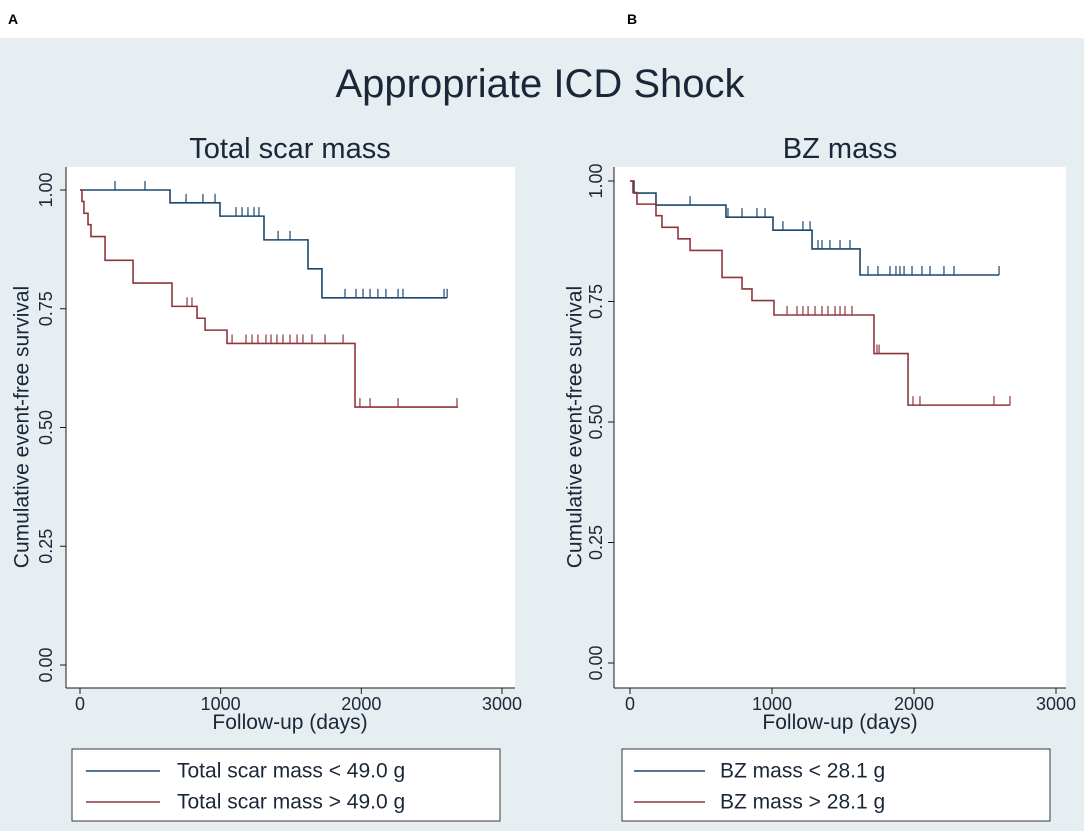  I want to click on plot-marks-a, so click(269, 294).